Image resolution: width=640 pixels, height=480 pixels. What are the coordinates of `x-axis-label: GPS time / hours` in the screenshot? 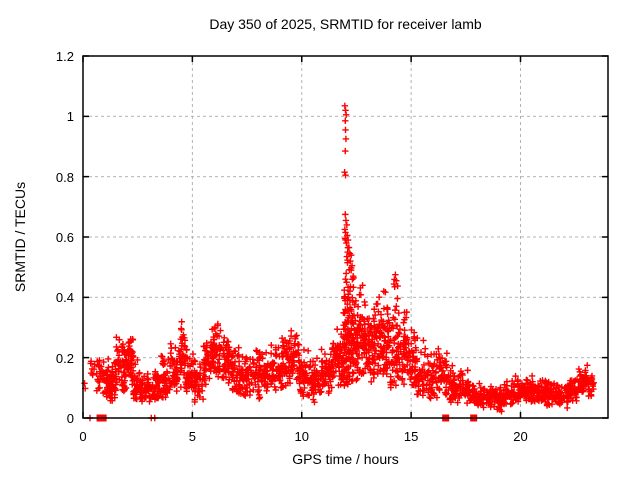 It's located at (345, 459).